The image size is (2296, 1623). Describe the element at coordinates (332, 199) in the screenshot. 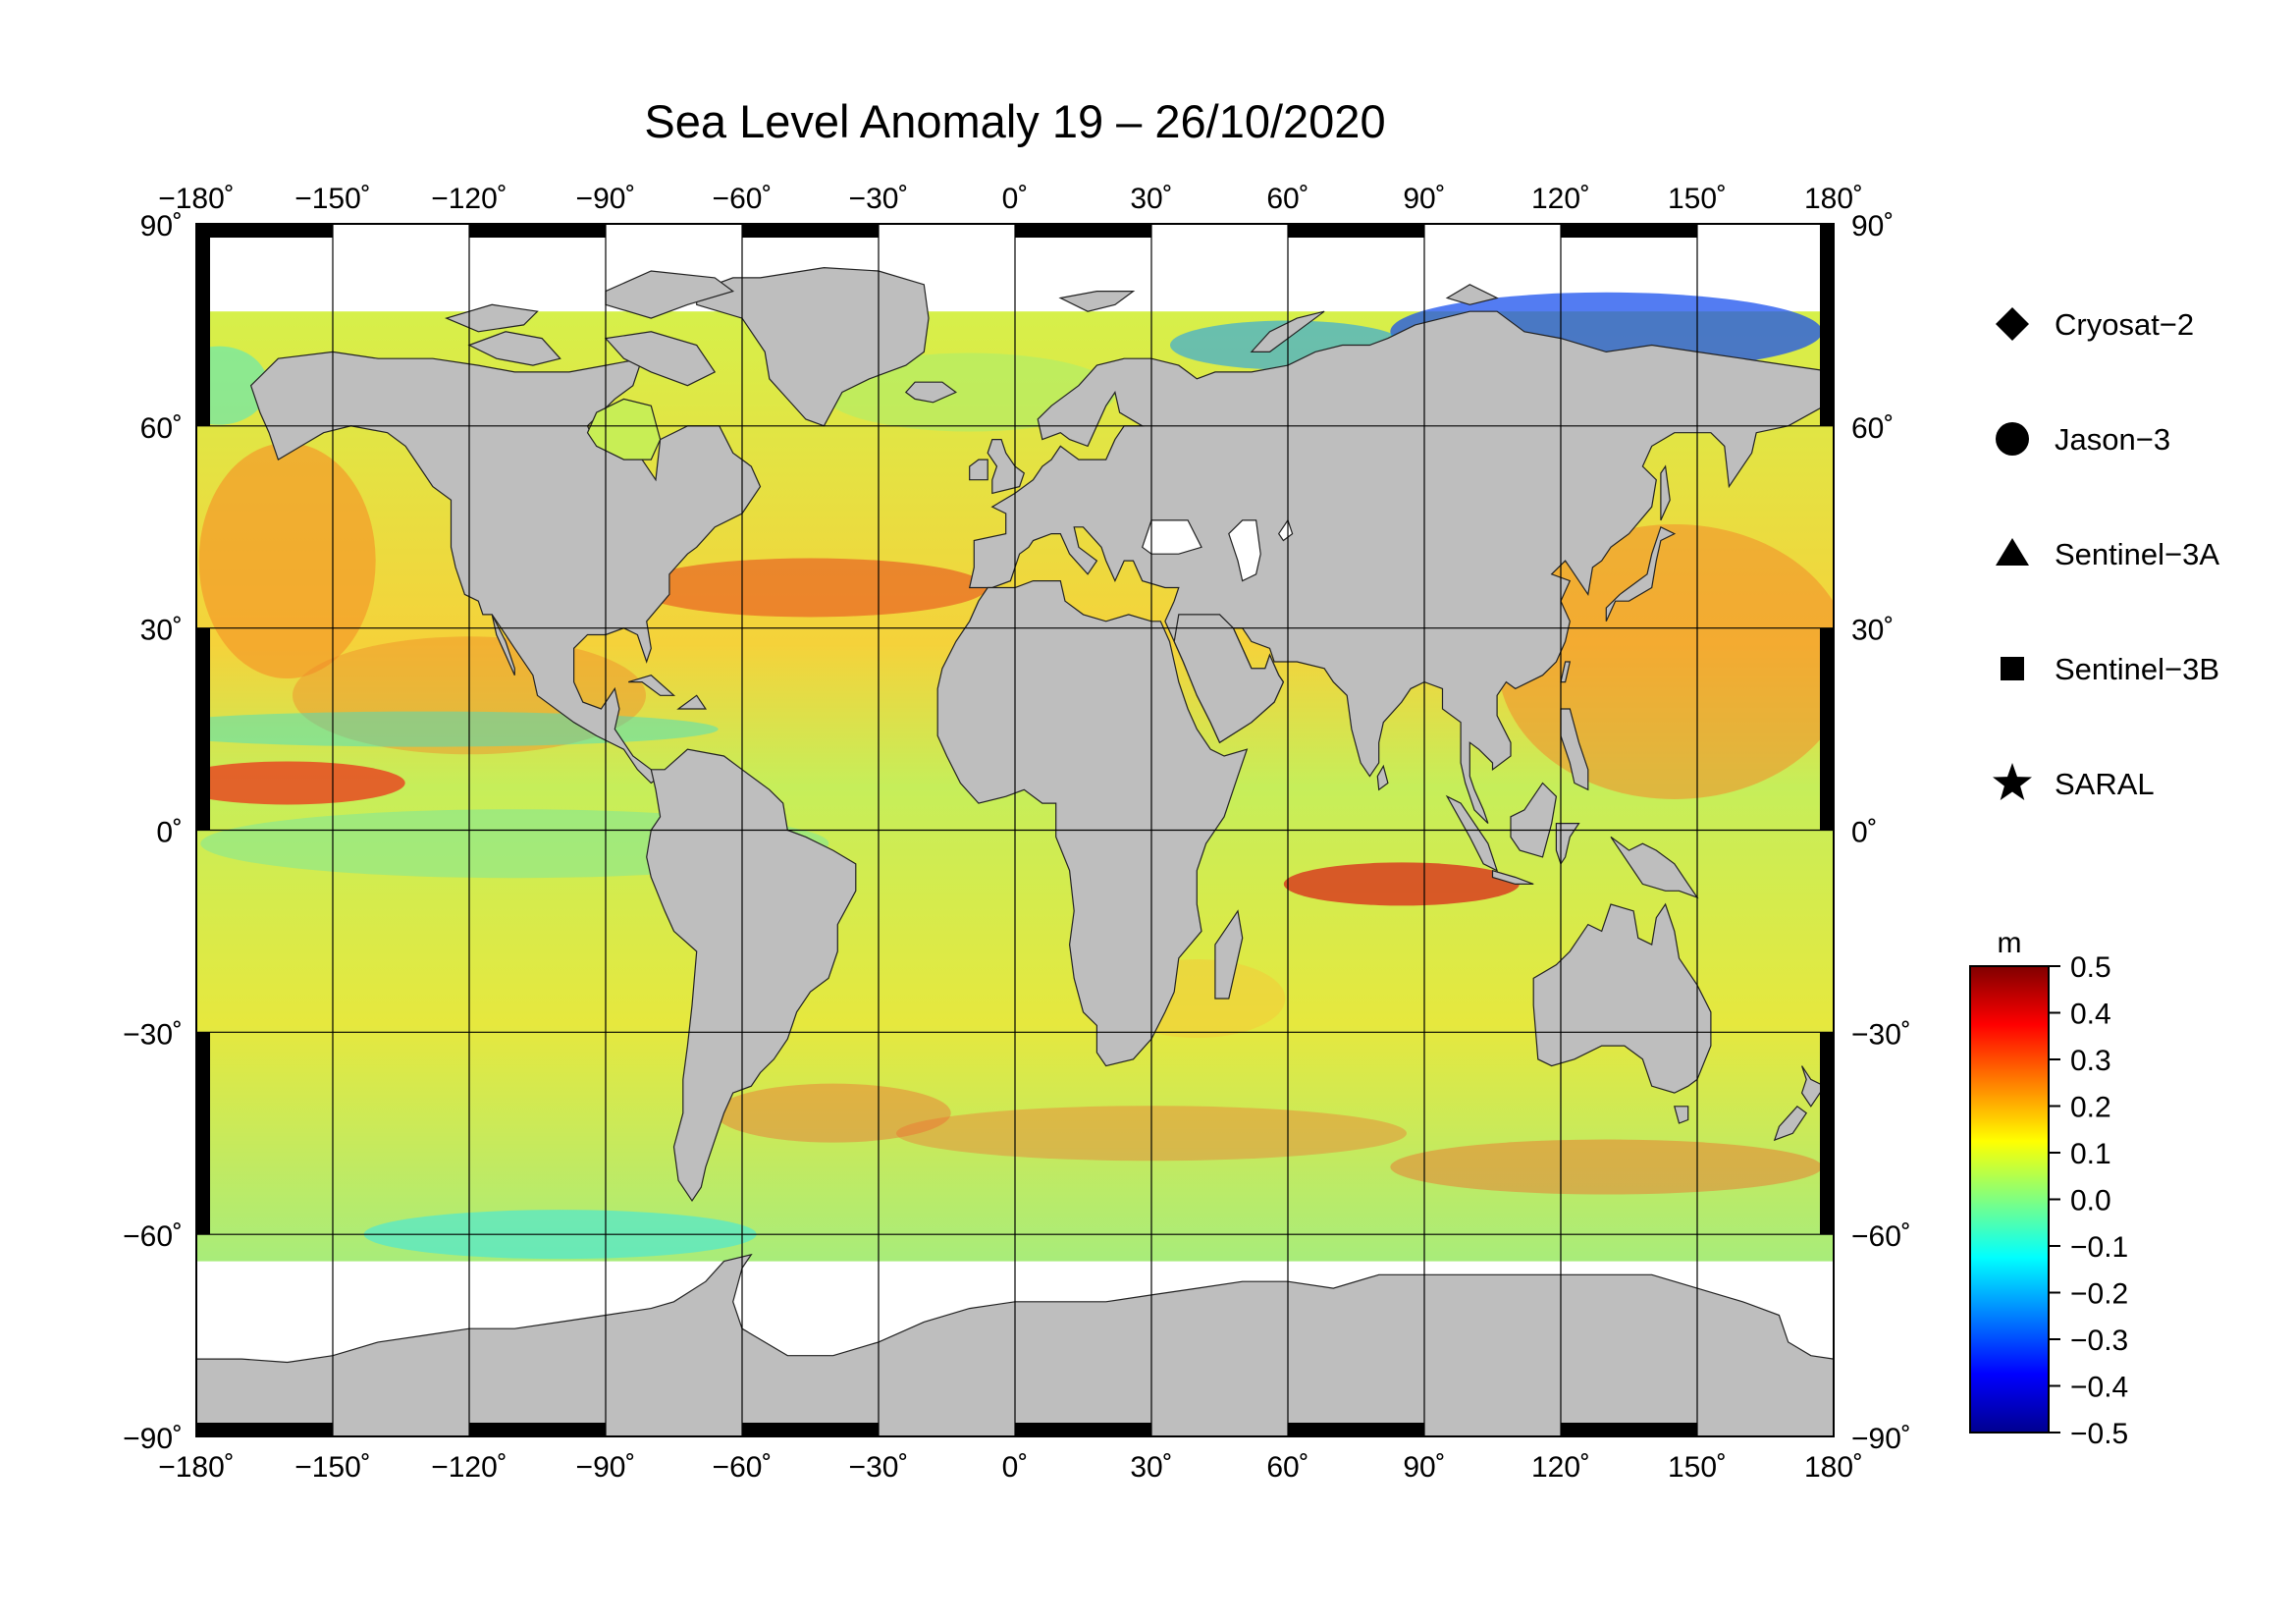

I see `lon-tick-label-top: −150˚` at that location.